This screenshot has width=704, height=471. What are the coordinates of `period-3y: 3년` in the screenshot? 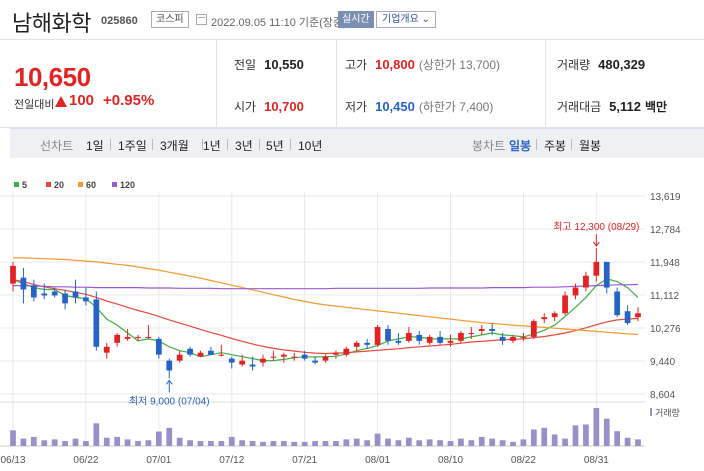 It's located at (244, 146).